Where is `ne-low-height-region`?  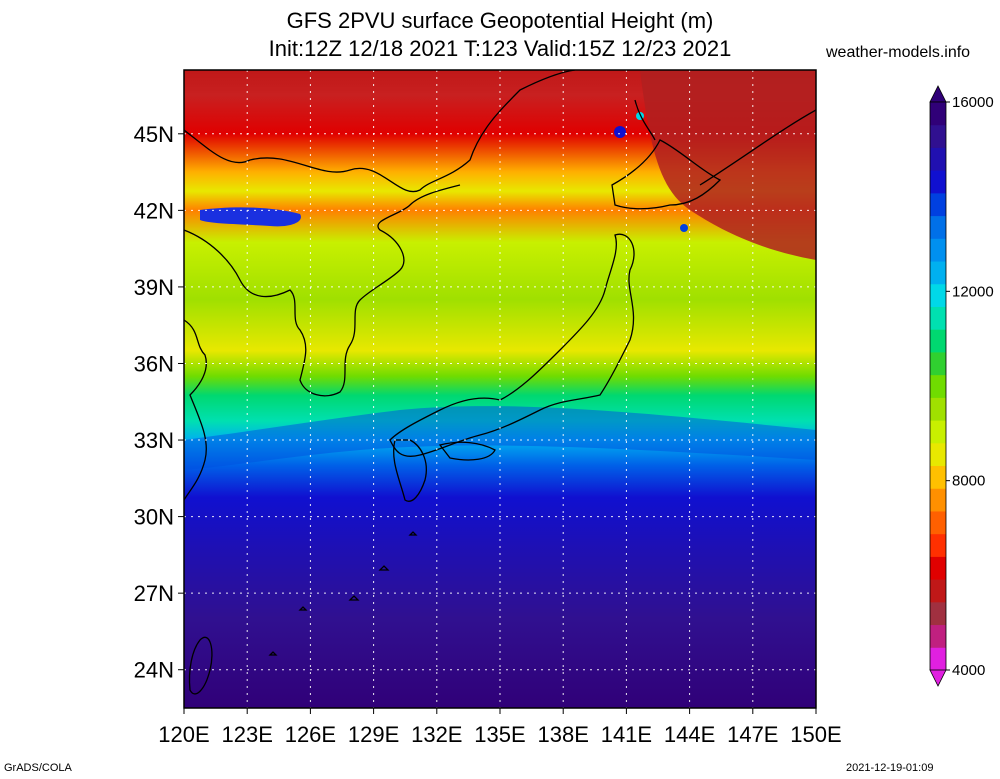
ne-low-height-region is located at coordinates (728, 165).